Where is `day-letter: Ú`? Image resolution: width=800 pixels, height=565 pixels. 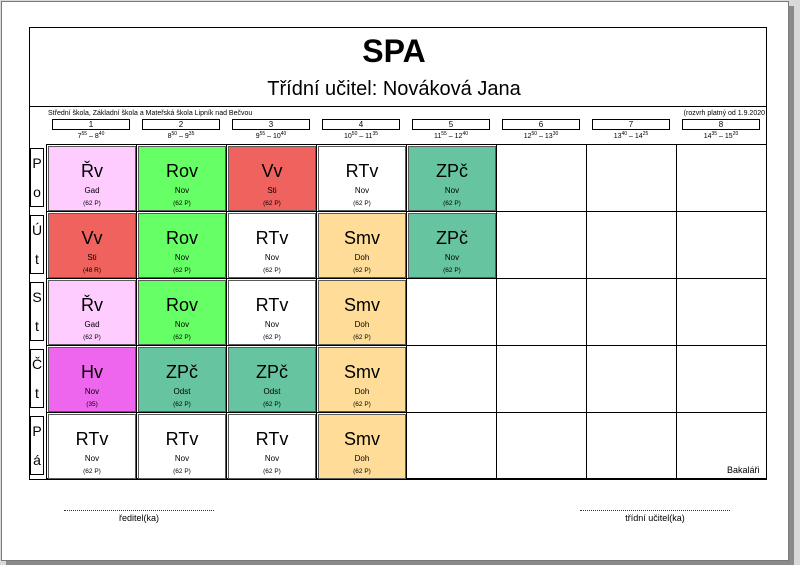
day-letter: Ú is located at coordinates (37, 230).